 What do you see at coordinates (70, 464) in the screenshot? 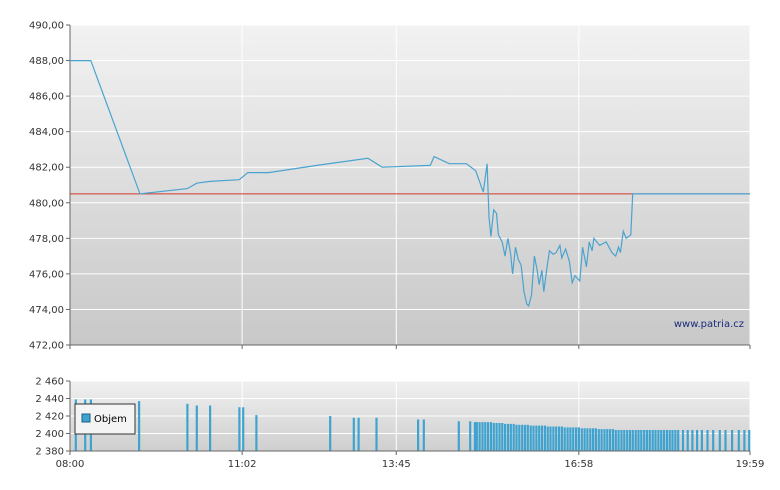
I see `x-tick-label: 08:00` at bounding box center [70, 464].